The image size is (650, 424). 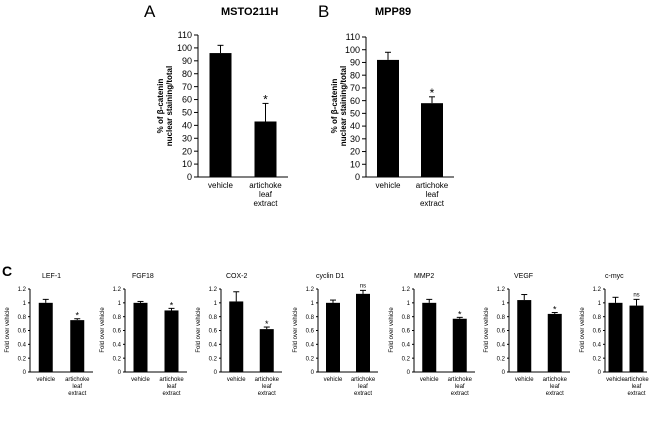 I want to click on y-tick-label: 20, so click(x=187, y=151).